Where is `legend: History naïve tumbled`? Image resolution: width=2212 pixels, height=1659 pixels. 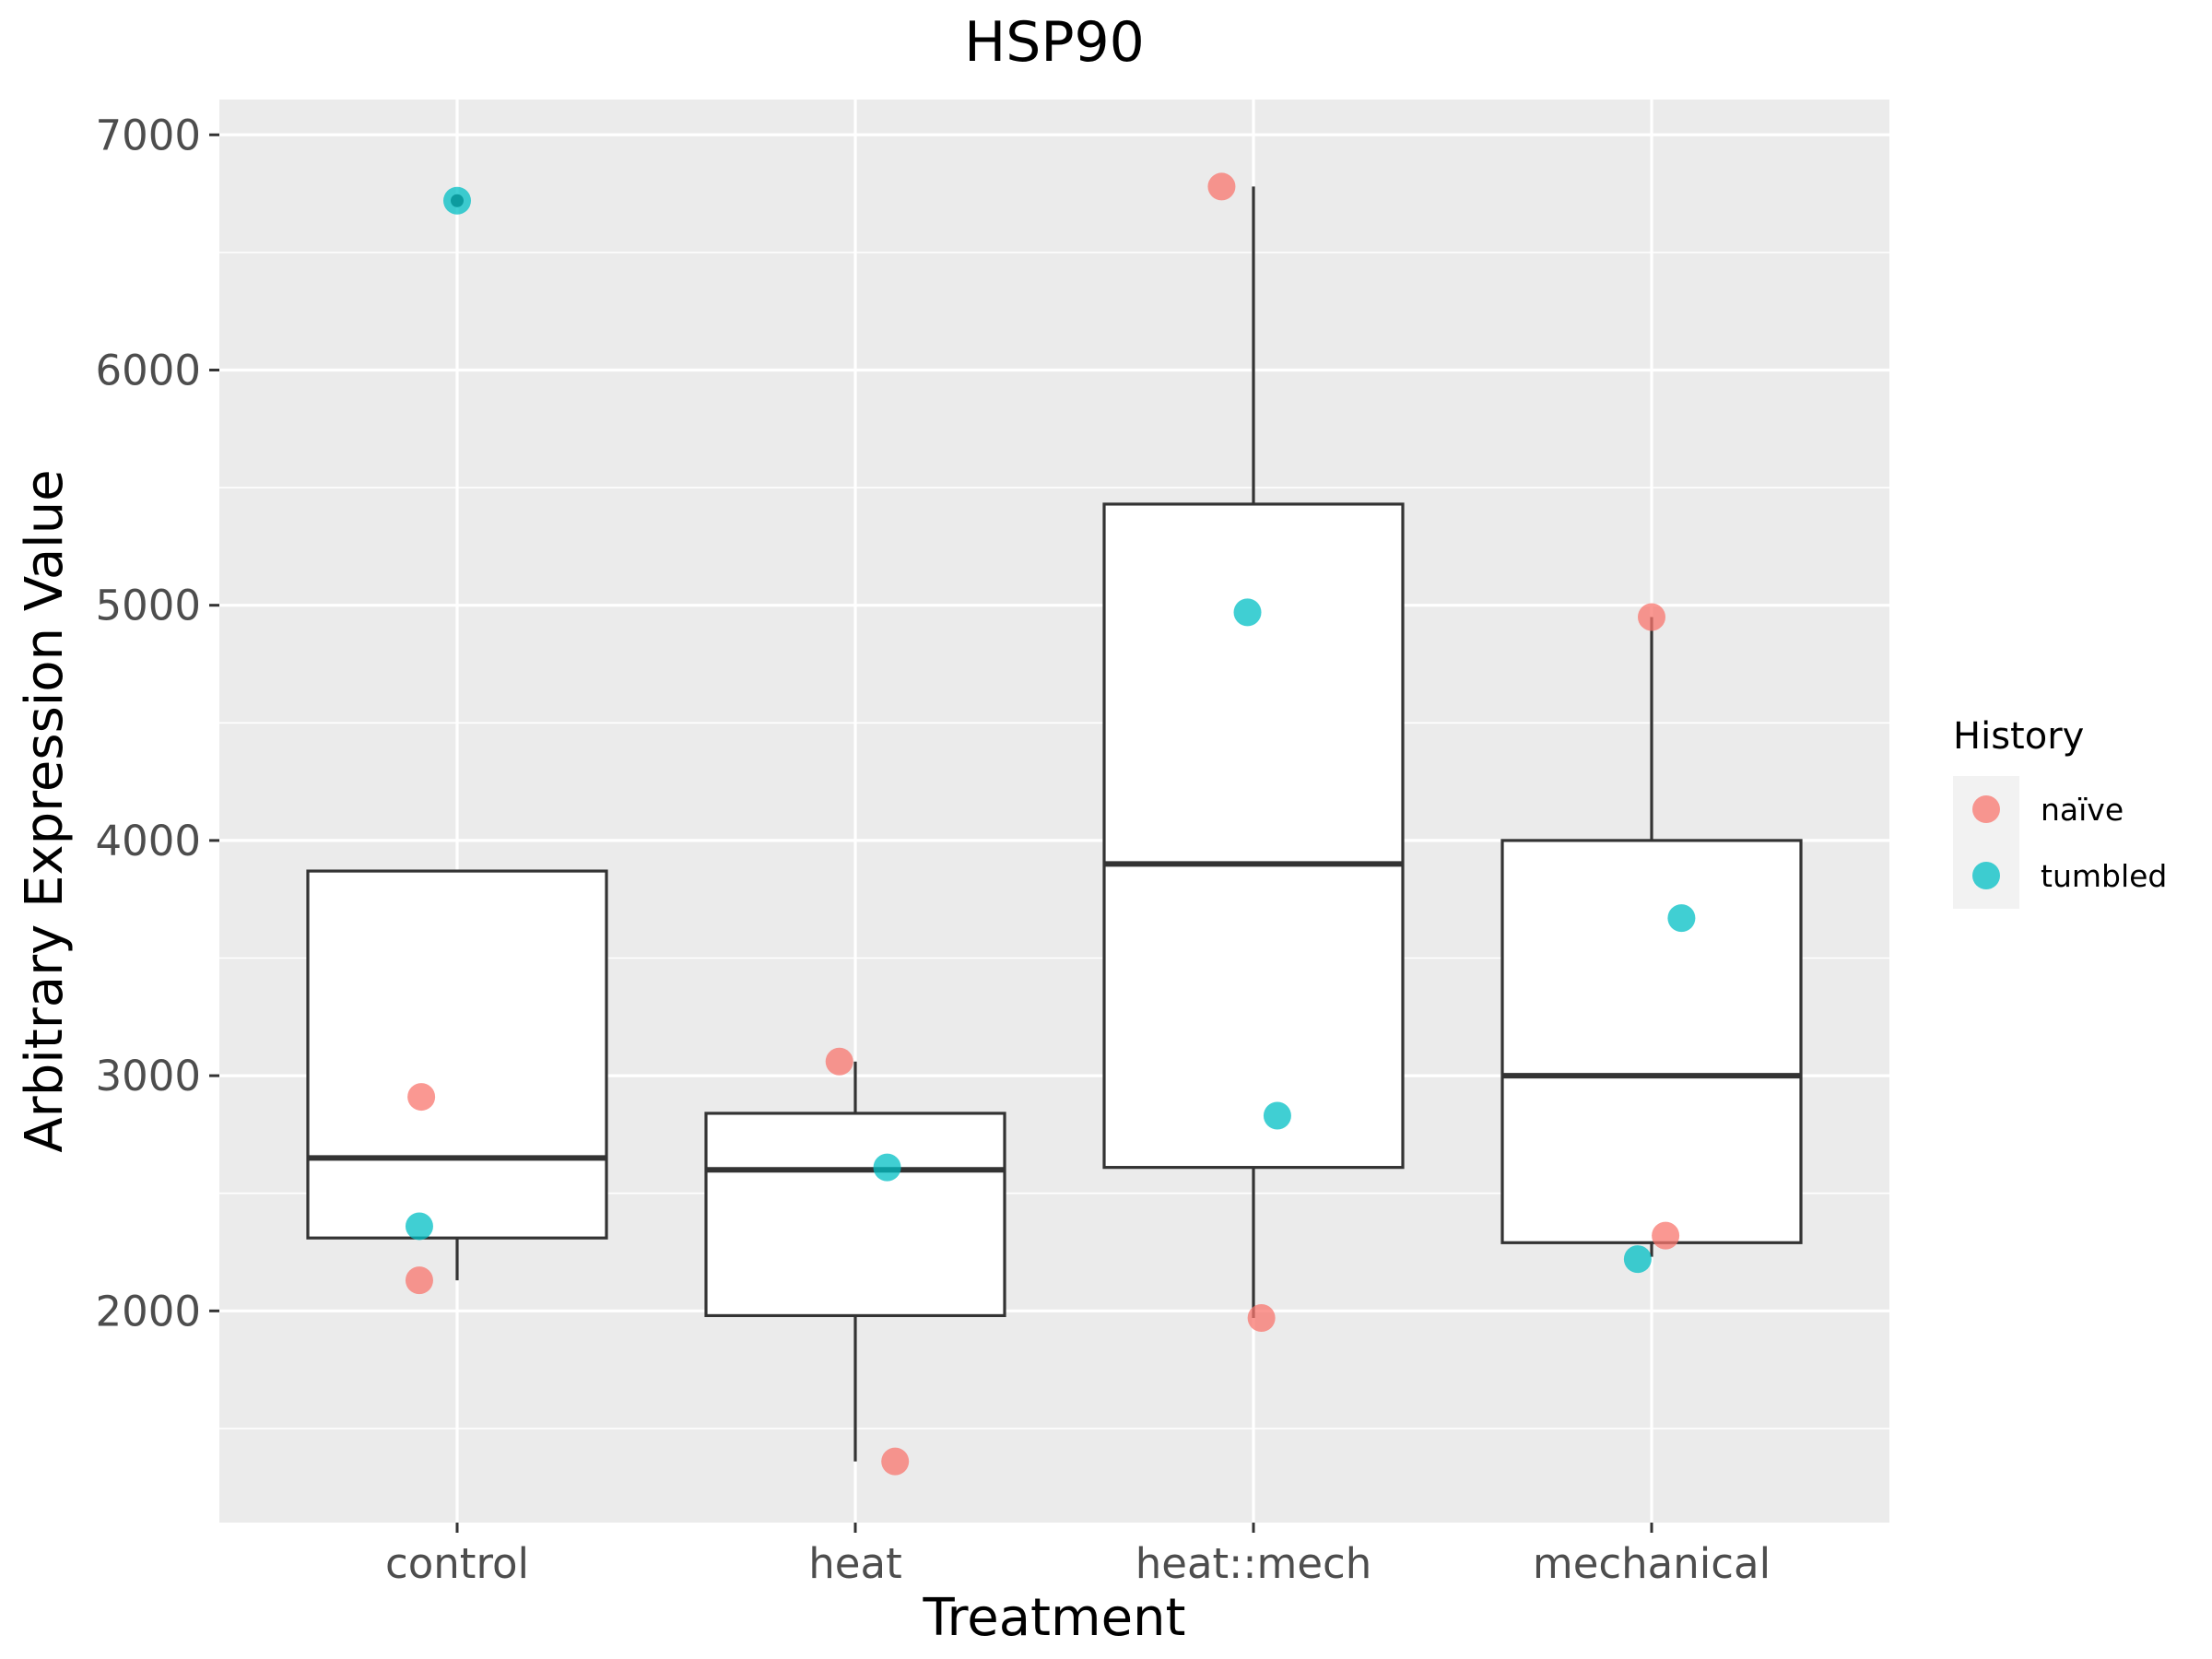
legend: History naïve tumbled is located at coordinates (2060, 812).